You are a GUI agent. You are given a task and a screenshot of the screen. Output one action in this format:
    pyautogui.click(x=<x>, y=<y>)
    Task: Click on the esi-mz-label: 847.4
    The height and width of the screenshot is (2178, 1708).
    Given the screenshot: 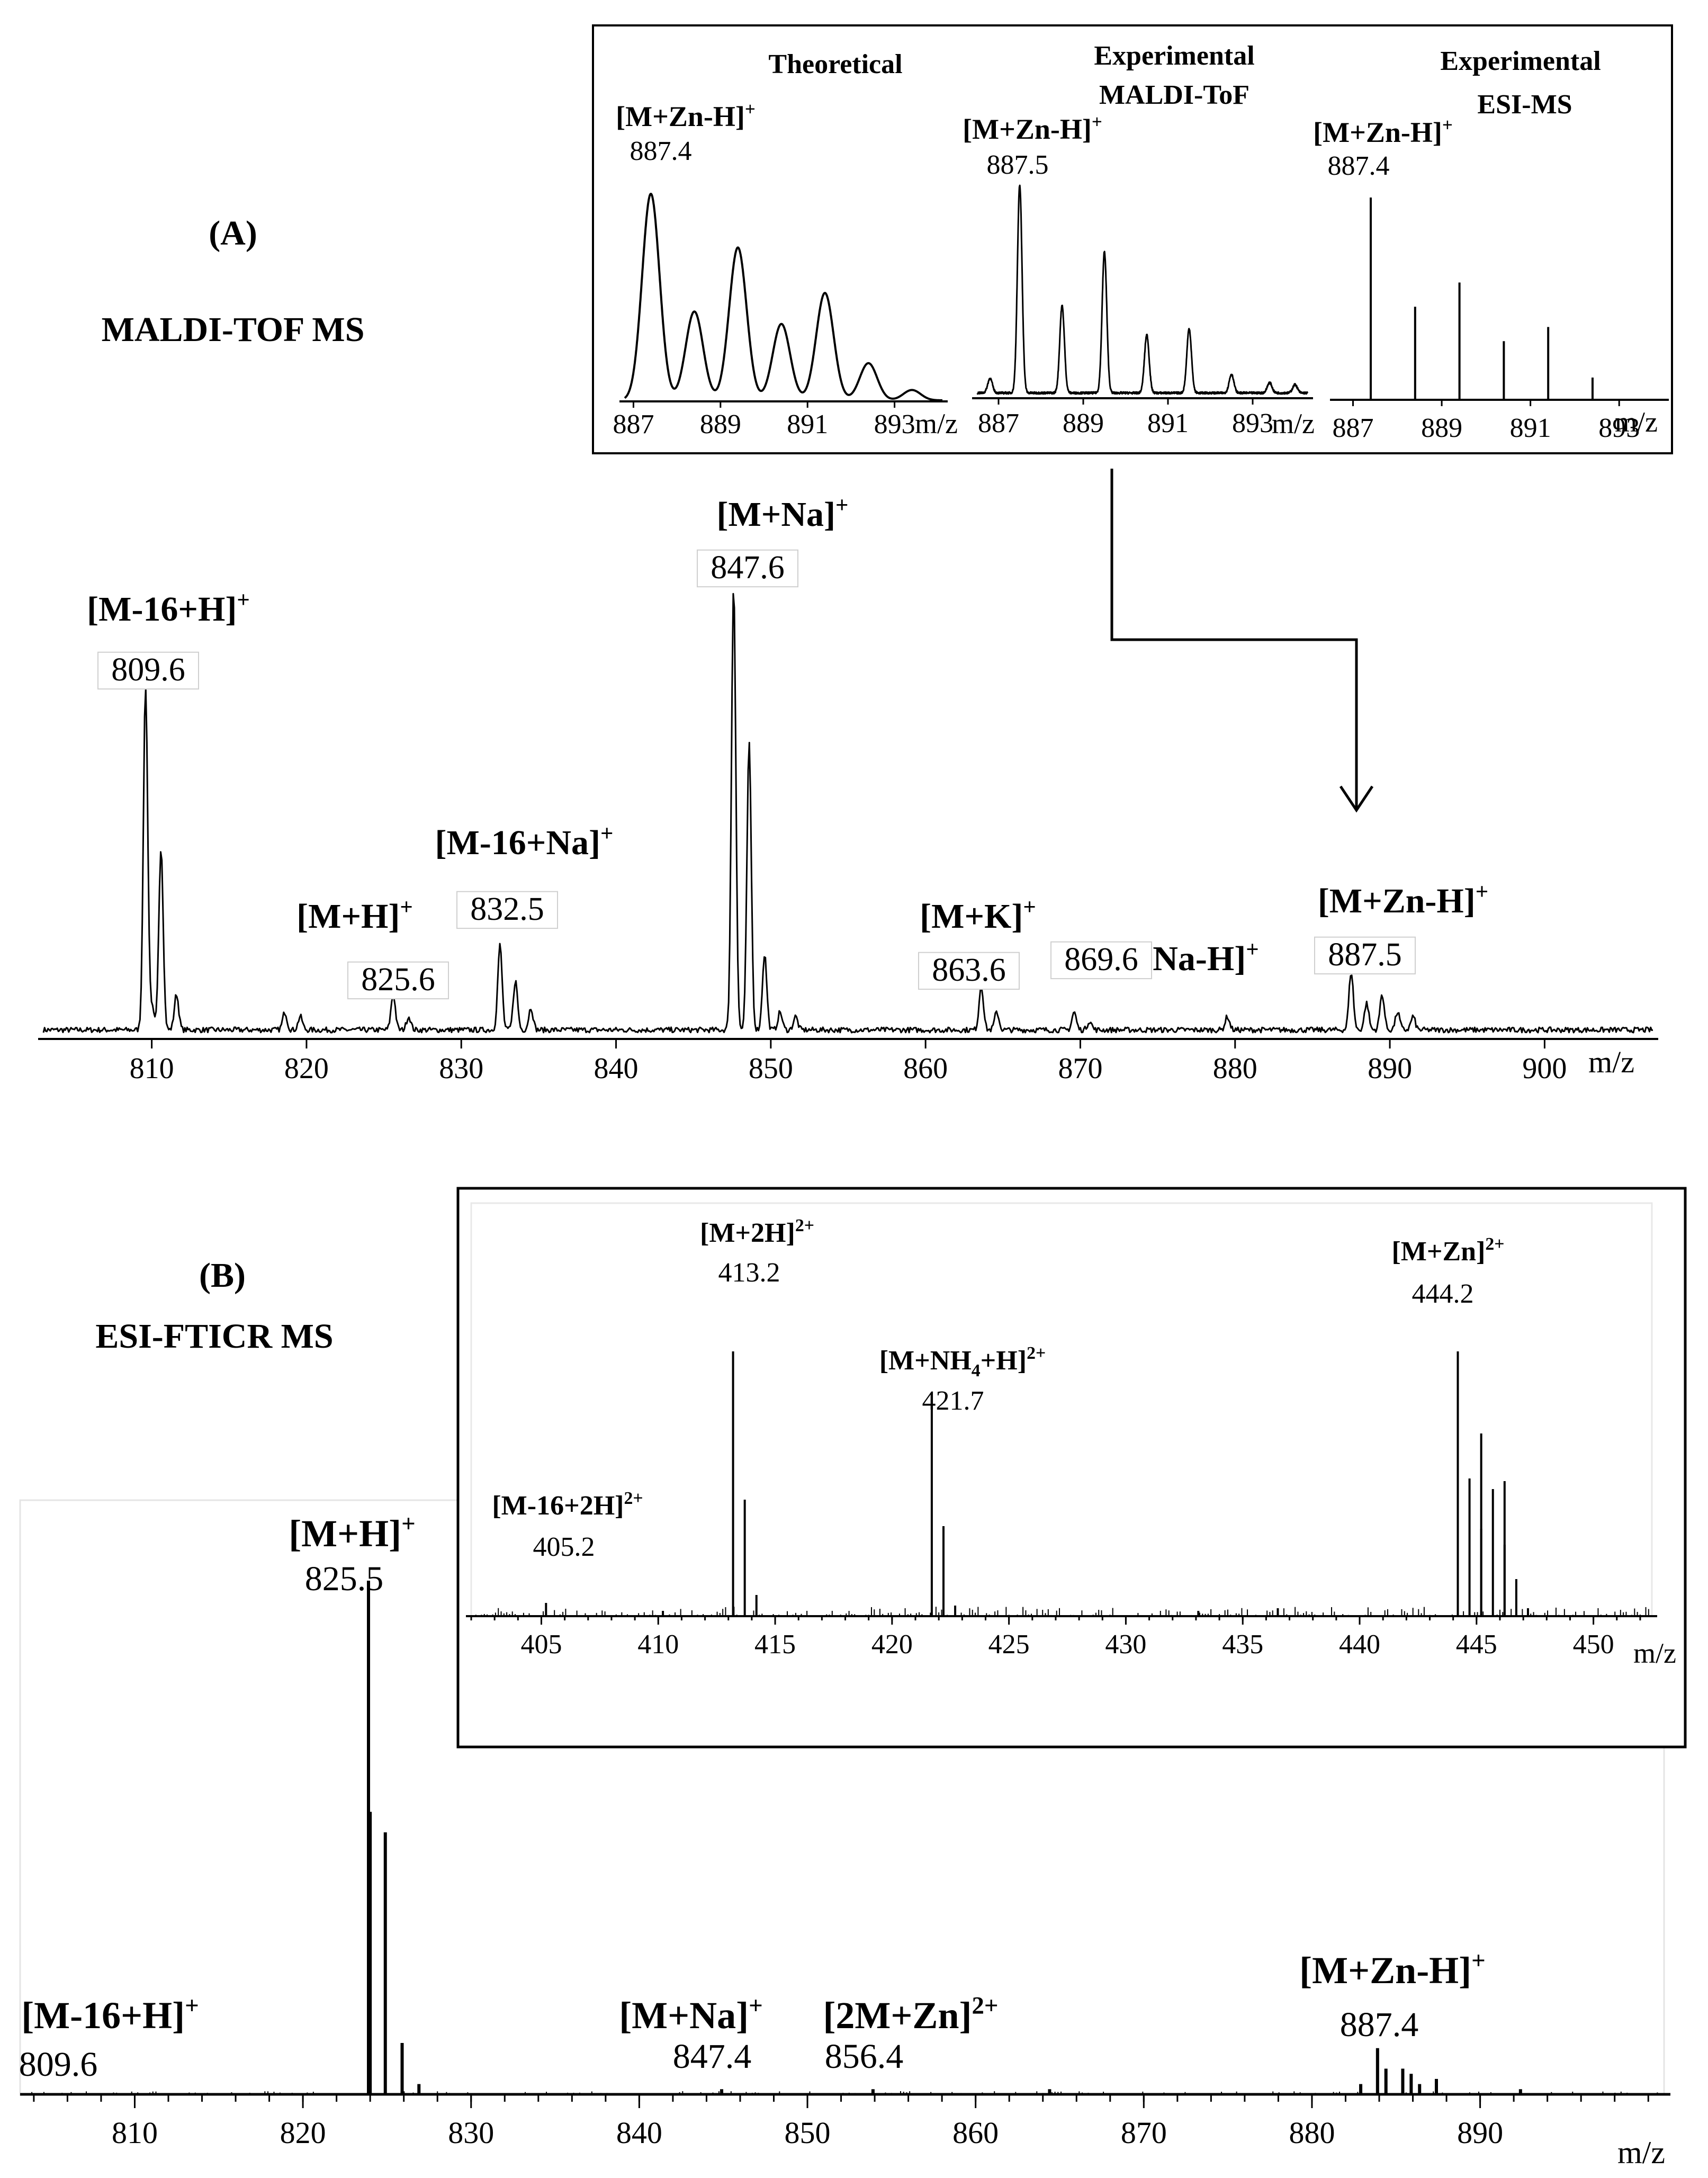 What is the action you would take?
    pyautogui.click(x=712, y=2056)
    